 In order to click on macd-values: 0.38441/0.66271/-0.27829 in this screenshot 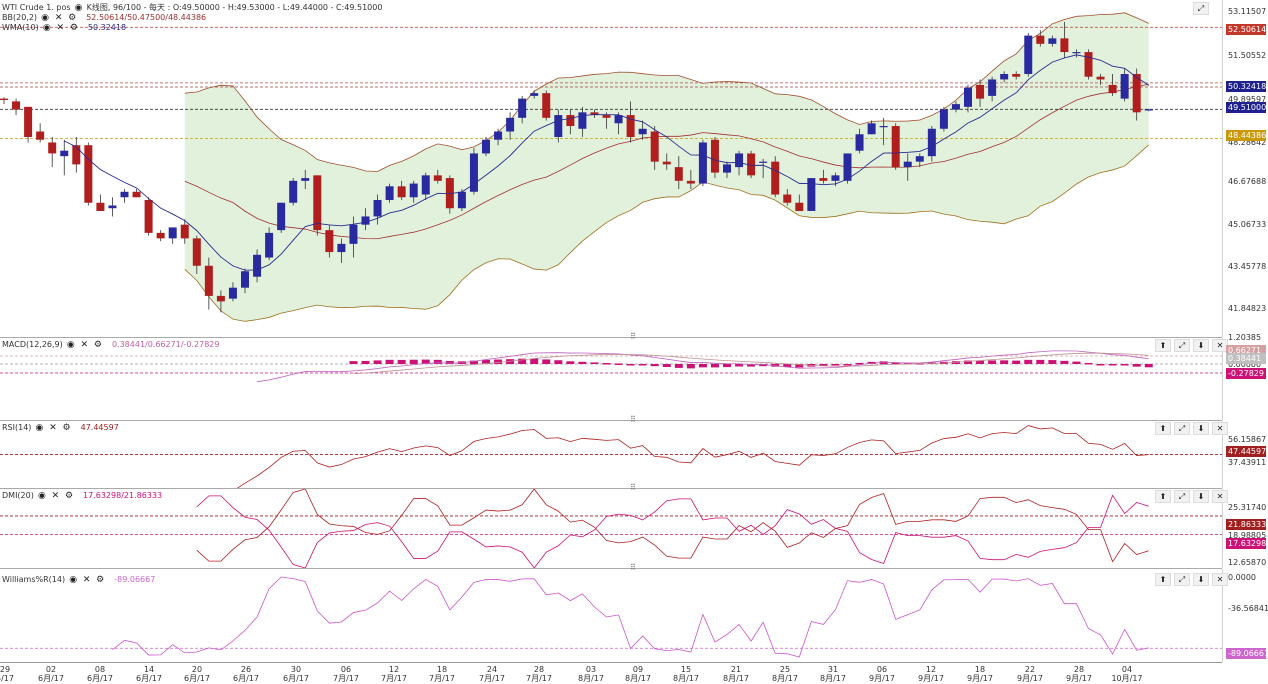, I will do `click(165, 344)`.